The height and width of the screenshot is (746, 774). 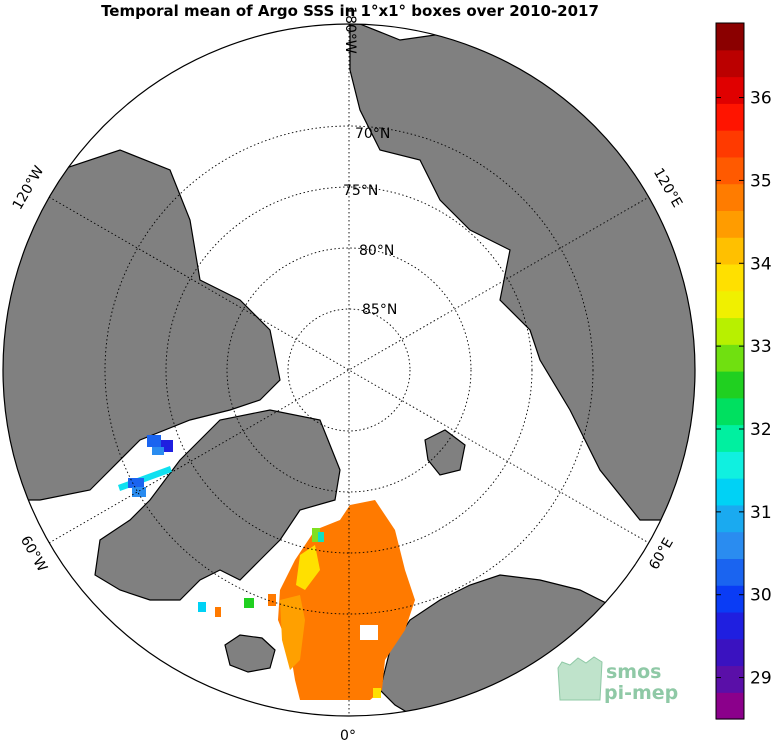 What do you see at coordinates (202, 607) in the screenshot?
I see `salinity-west-cells` at bounding box center [202, 607].